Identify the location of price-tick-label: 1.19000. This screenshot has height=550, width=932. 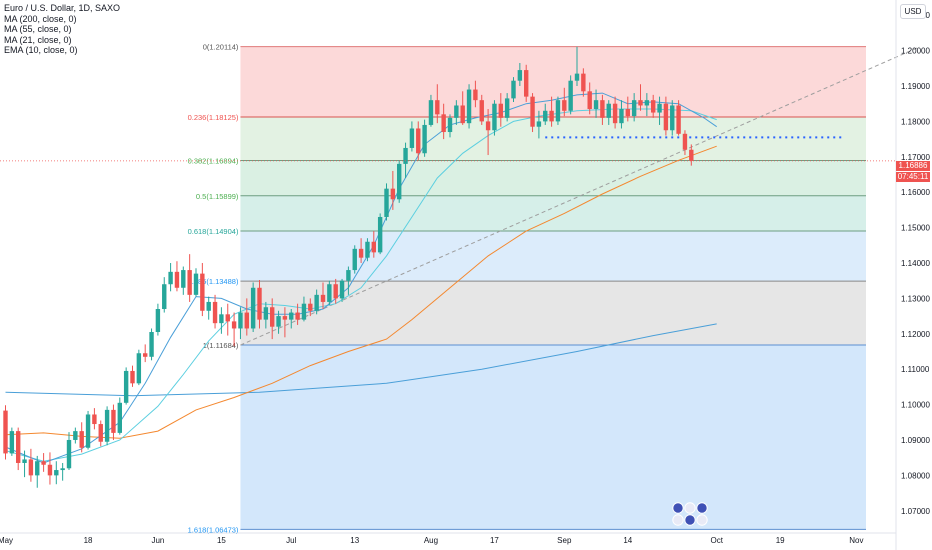
(915, 86).